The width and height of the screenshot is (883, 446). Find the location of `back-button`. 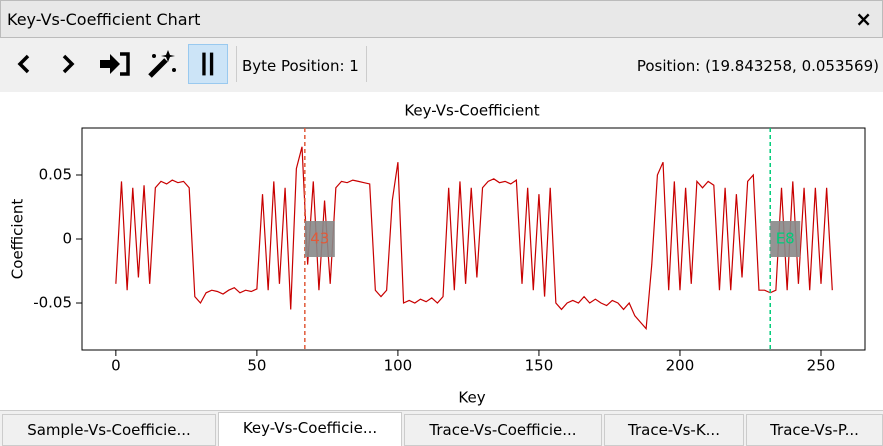

back-button is located at coordinates (24, 64).